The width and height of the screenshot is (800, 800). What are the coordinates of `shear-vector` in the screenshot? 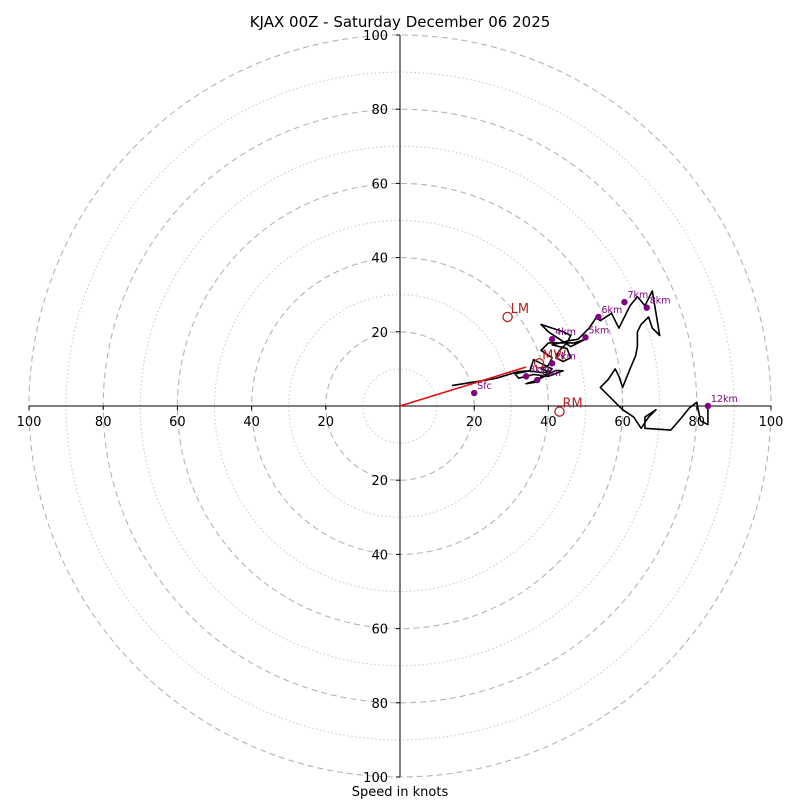 It's located at (463, 386).